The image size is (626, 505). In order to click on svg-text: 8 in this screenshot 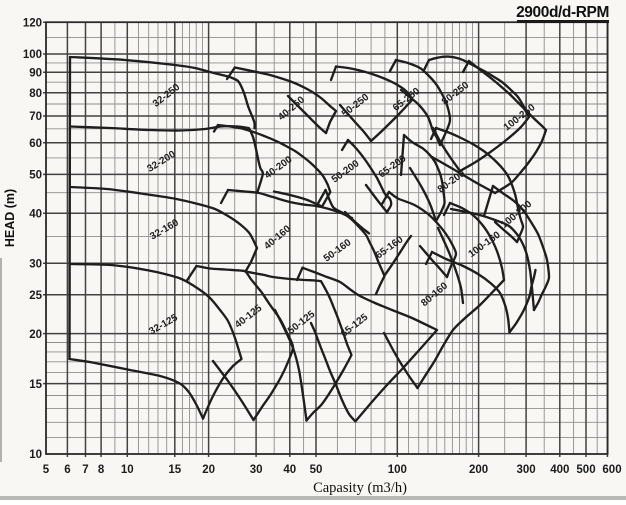, I will do `click(101, 470)`.